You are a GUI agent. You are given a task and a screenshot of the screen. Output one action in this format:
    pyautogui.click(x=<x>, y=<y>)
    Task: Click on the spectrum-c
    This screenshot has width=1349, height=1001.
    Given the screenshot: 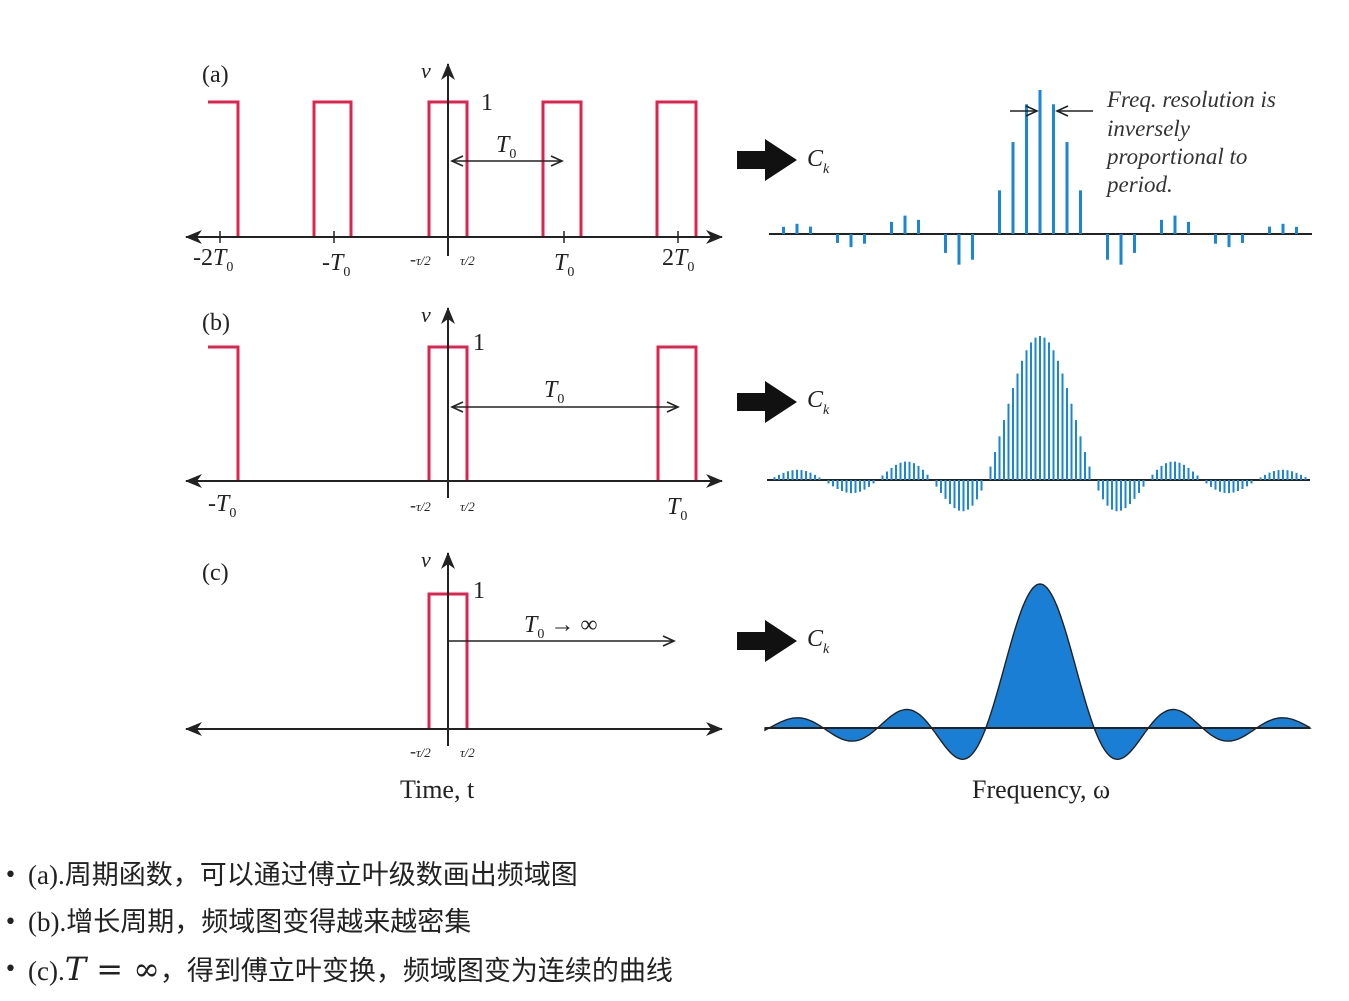 What is the action you would take?
    pyautogui.click(x=1038, y=672)
    